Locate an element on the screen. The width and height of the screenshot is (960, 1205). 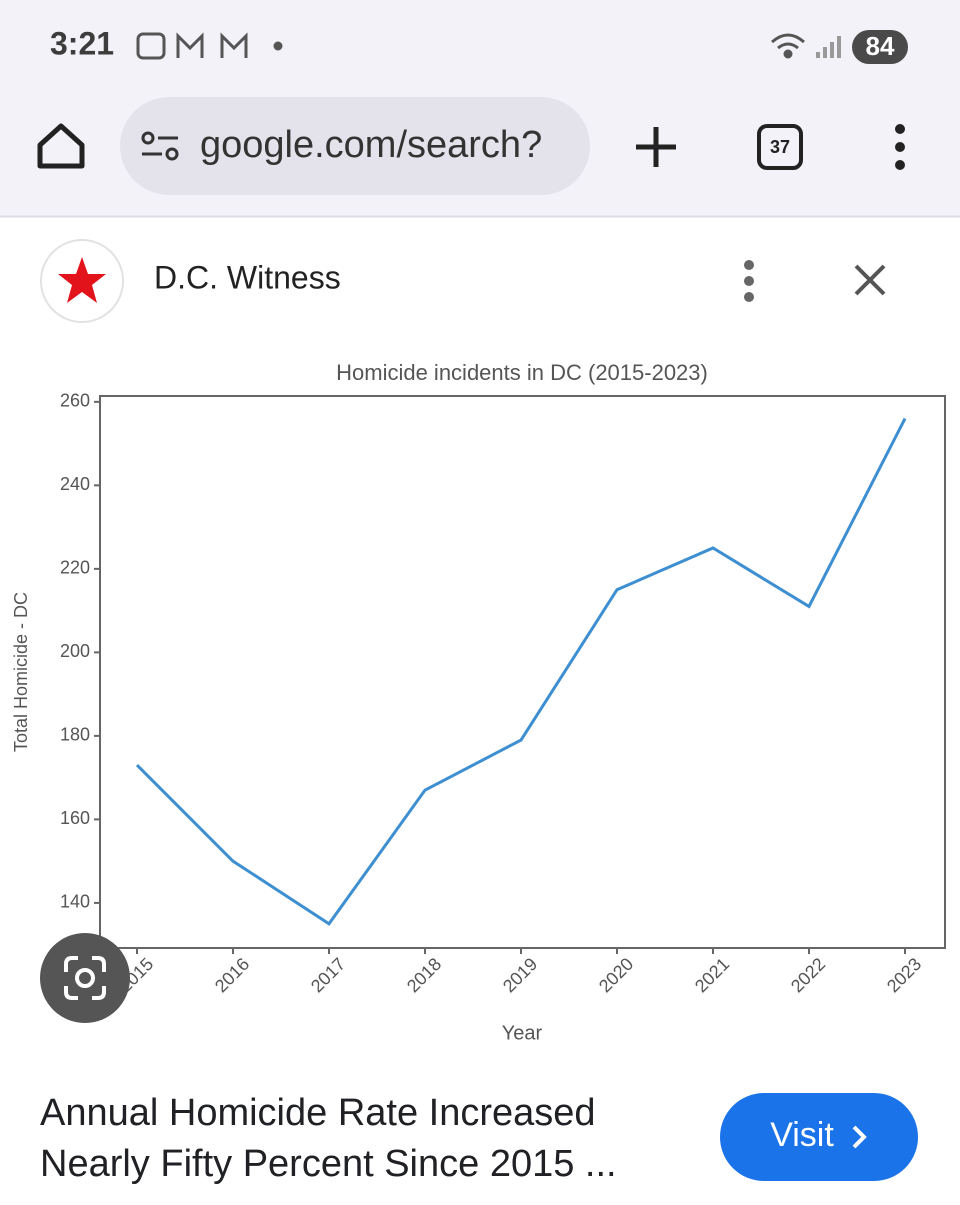
tab-count: 37 is located at coordinates (780, 147).